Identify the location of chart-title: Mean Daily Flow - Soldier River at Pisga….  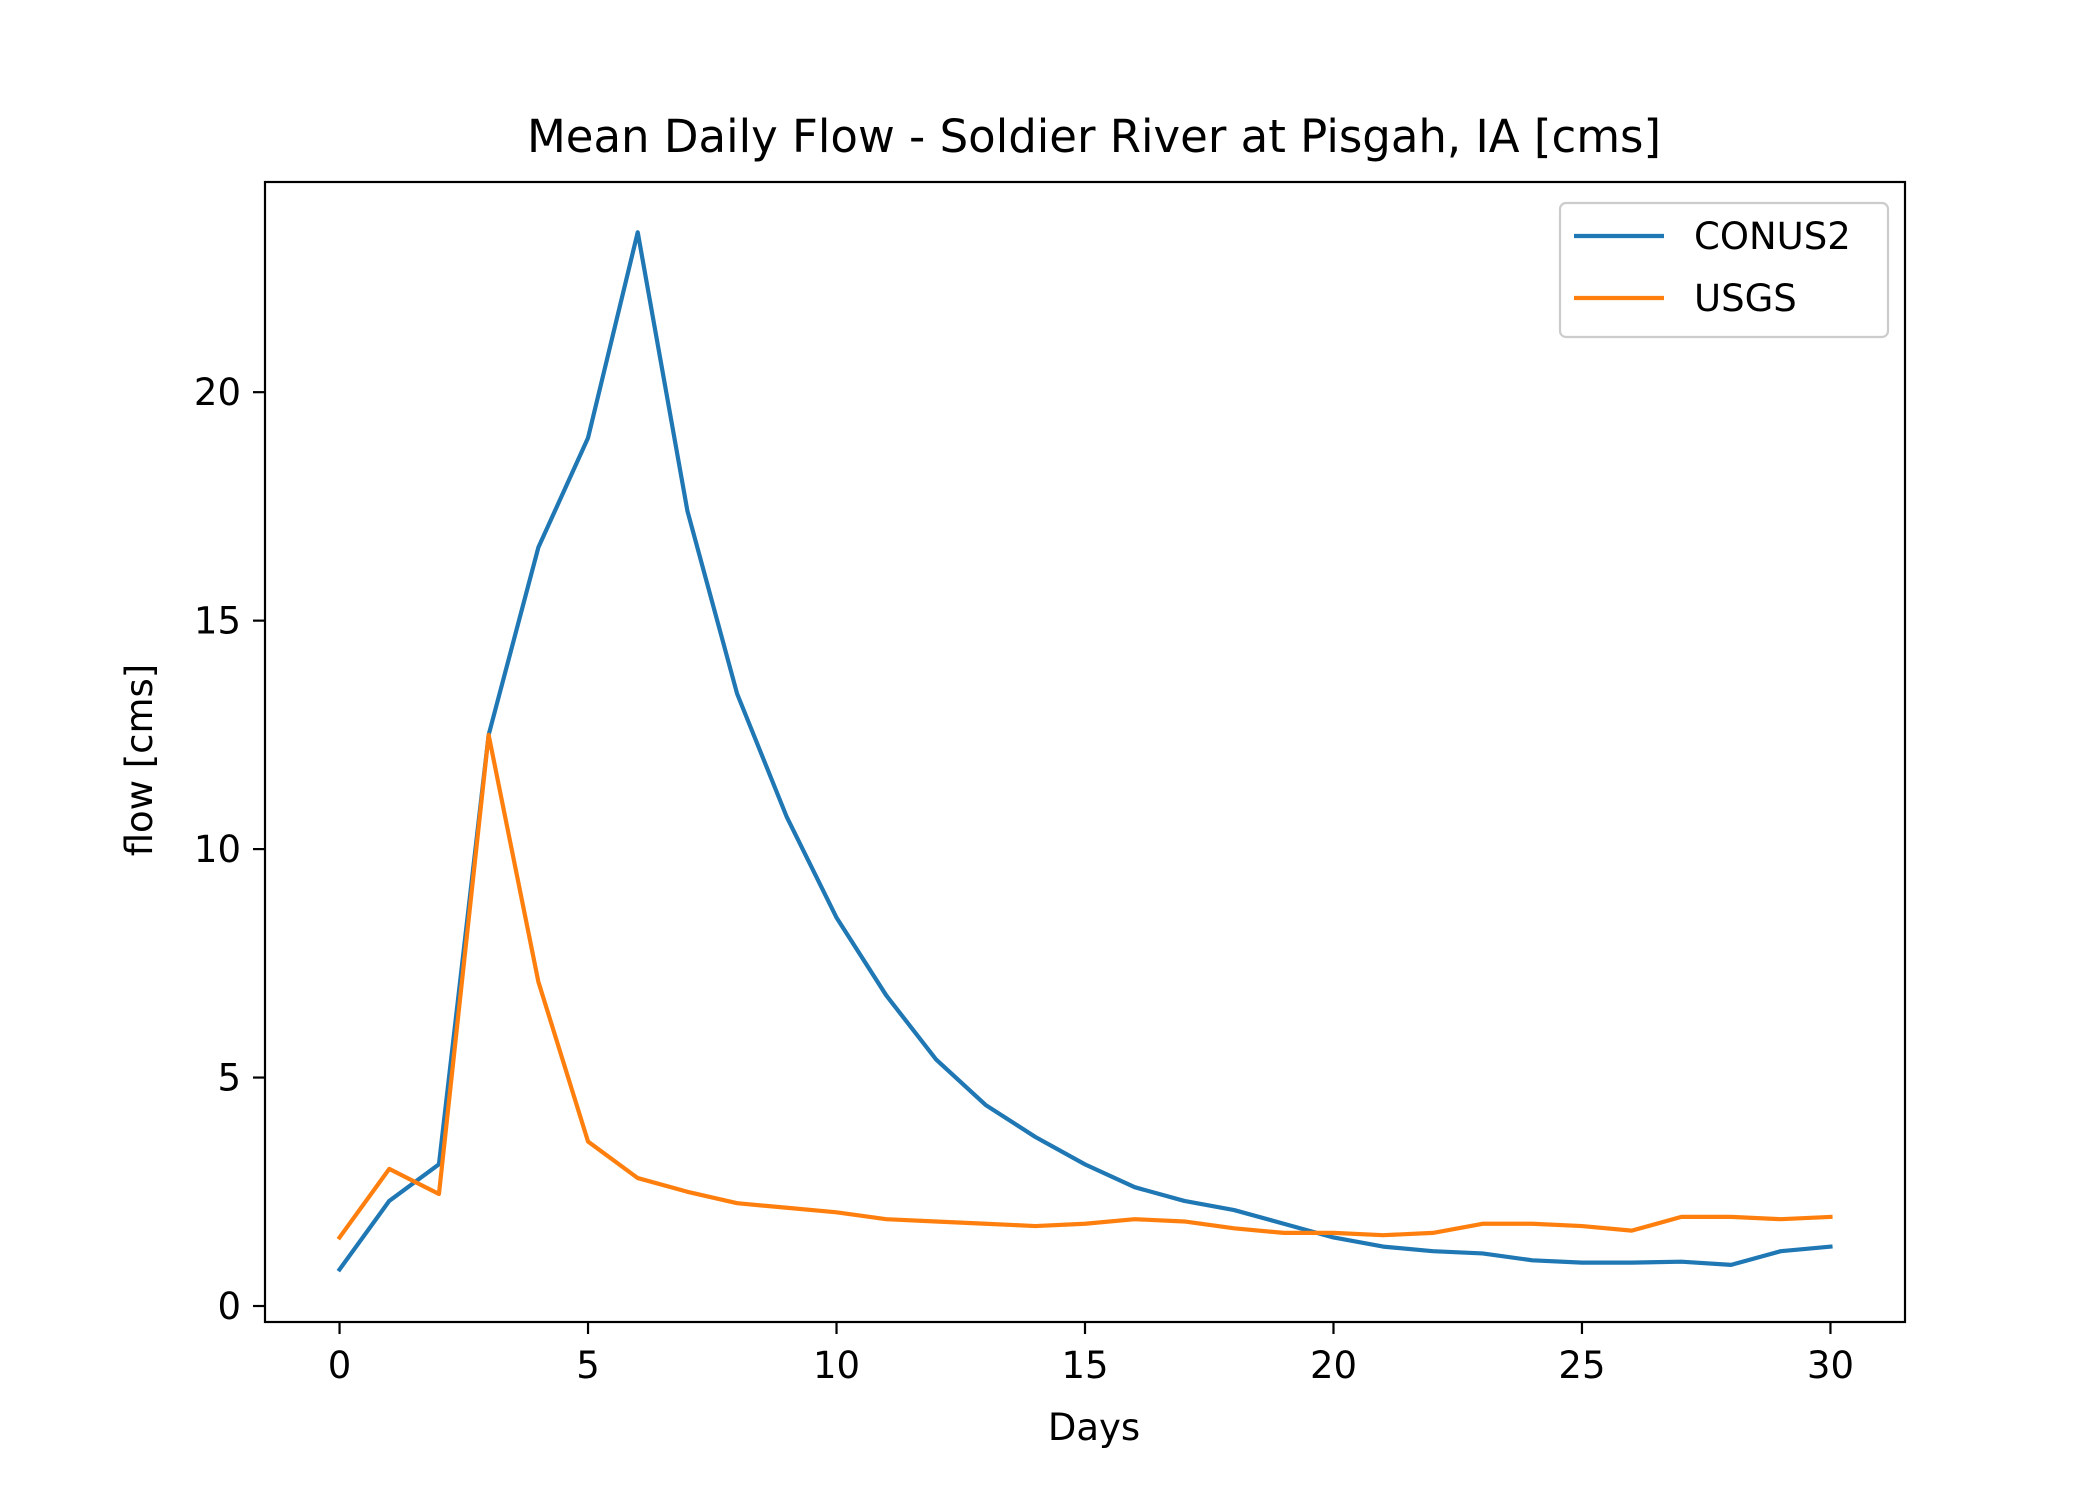
(1094, 136).